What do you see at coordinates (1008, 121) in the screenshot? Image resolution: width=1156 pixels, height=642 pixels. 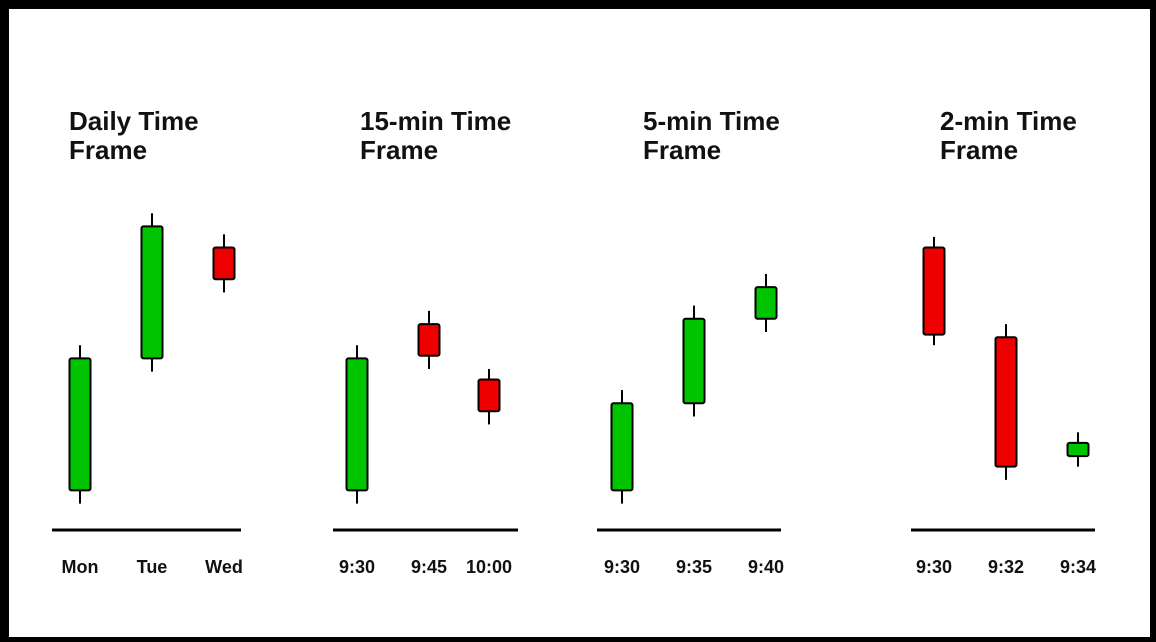 I see `panel-title-line: 2-min Time` at bounding box center [1008, 121].